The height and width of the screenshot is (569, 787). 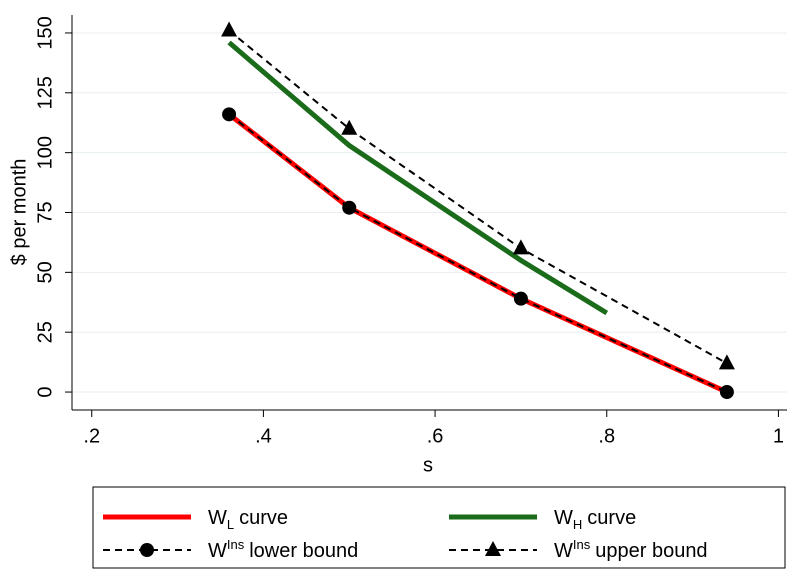 What do you see at coordinates (45, 152) in the screenshot?
I see `y-tick-label: 100` at bounding box center [45, 152].